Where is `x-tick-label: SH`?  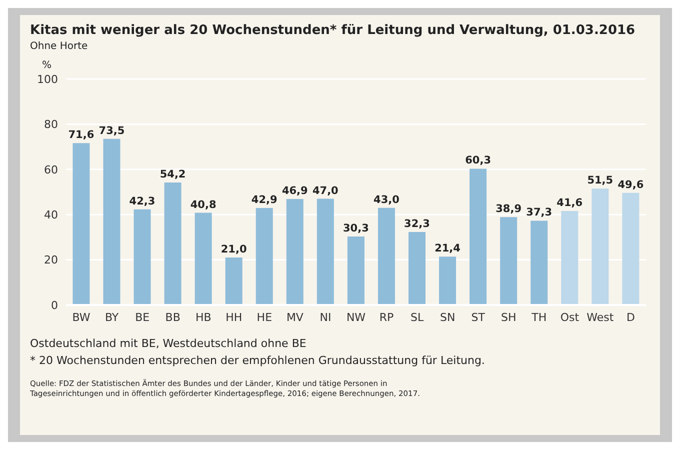
x-tick-label: SH is located at coordinates (508, 317).